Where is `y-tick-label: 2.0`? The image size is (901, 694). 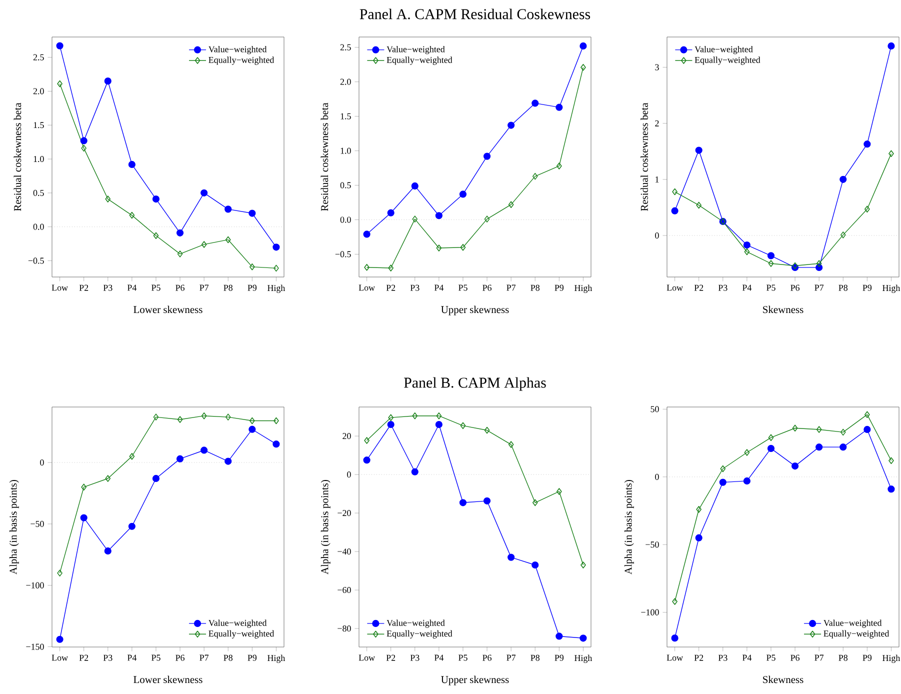 y-tick-label: 2.0 is located at coordinates (345, 81).